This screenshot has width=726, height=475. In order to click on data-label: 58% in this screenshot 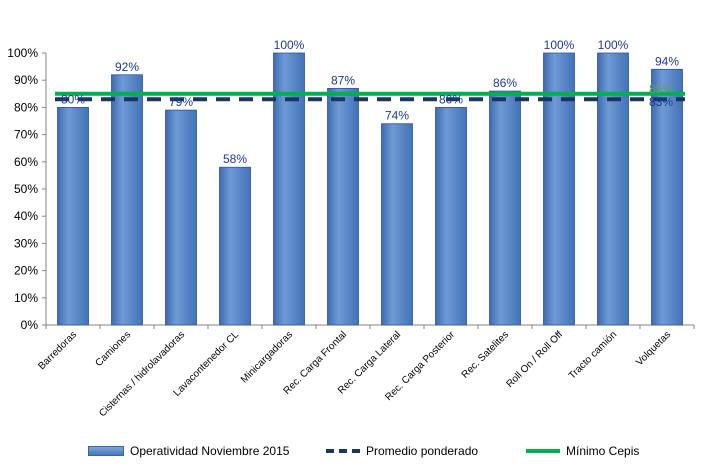, I will do `click(235, 159)`.